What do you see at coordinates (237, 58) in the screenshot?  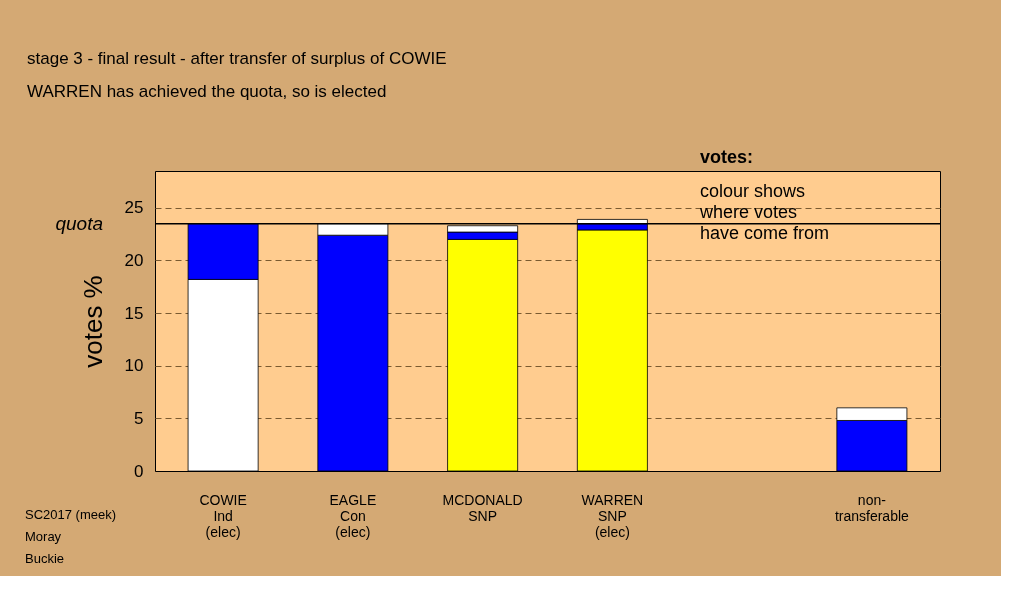 I see `chart-title: stage 3 - final result - after transfer of surplus of COWIE` at bounding box center [237, 58].